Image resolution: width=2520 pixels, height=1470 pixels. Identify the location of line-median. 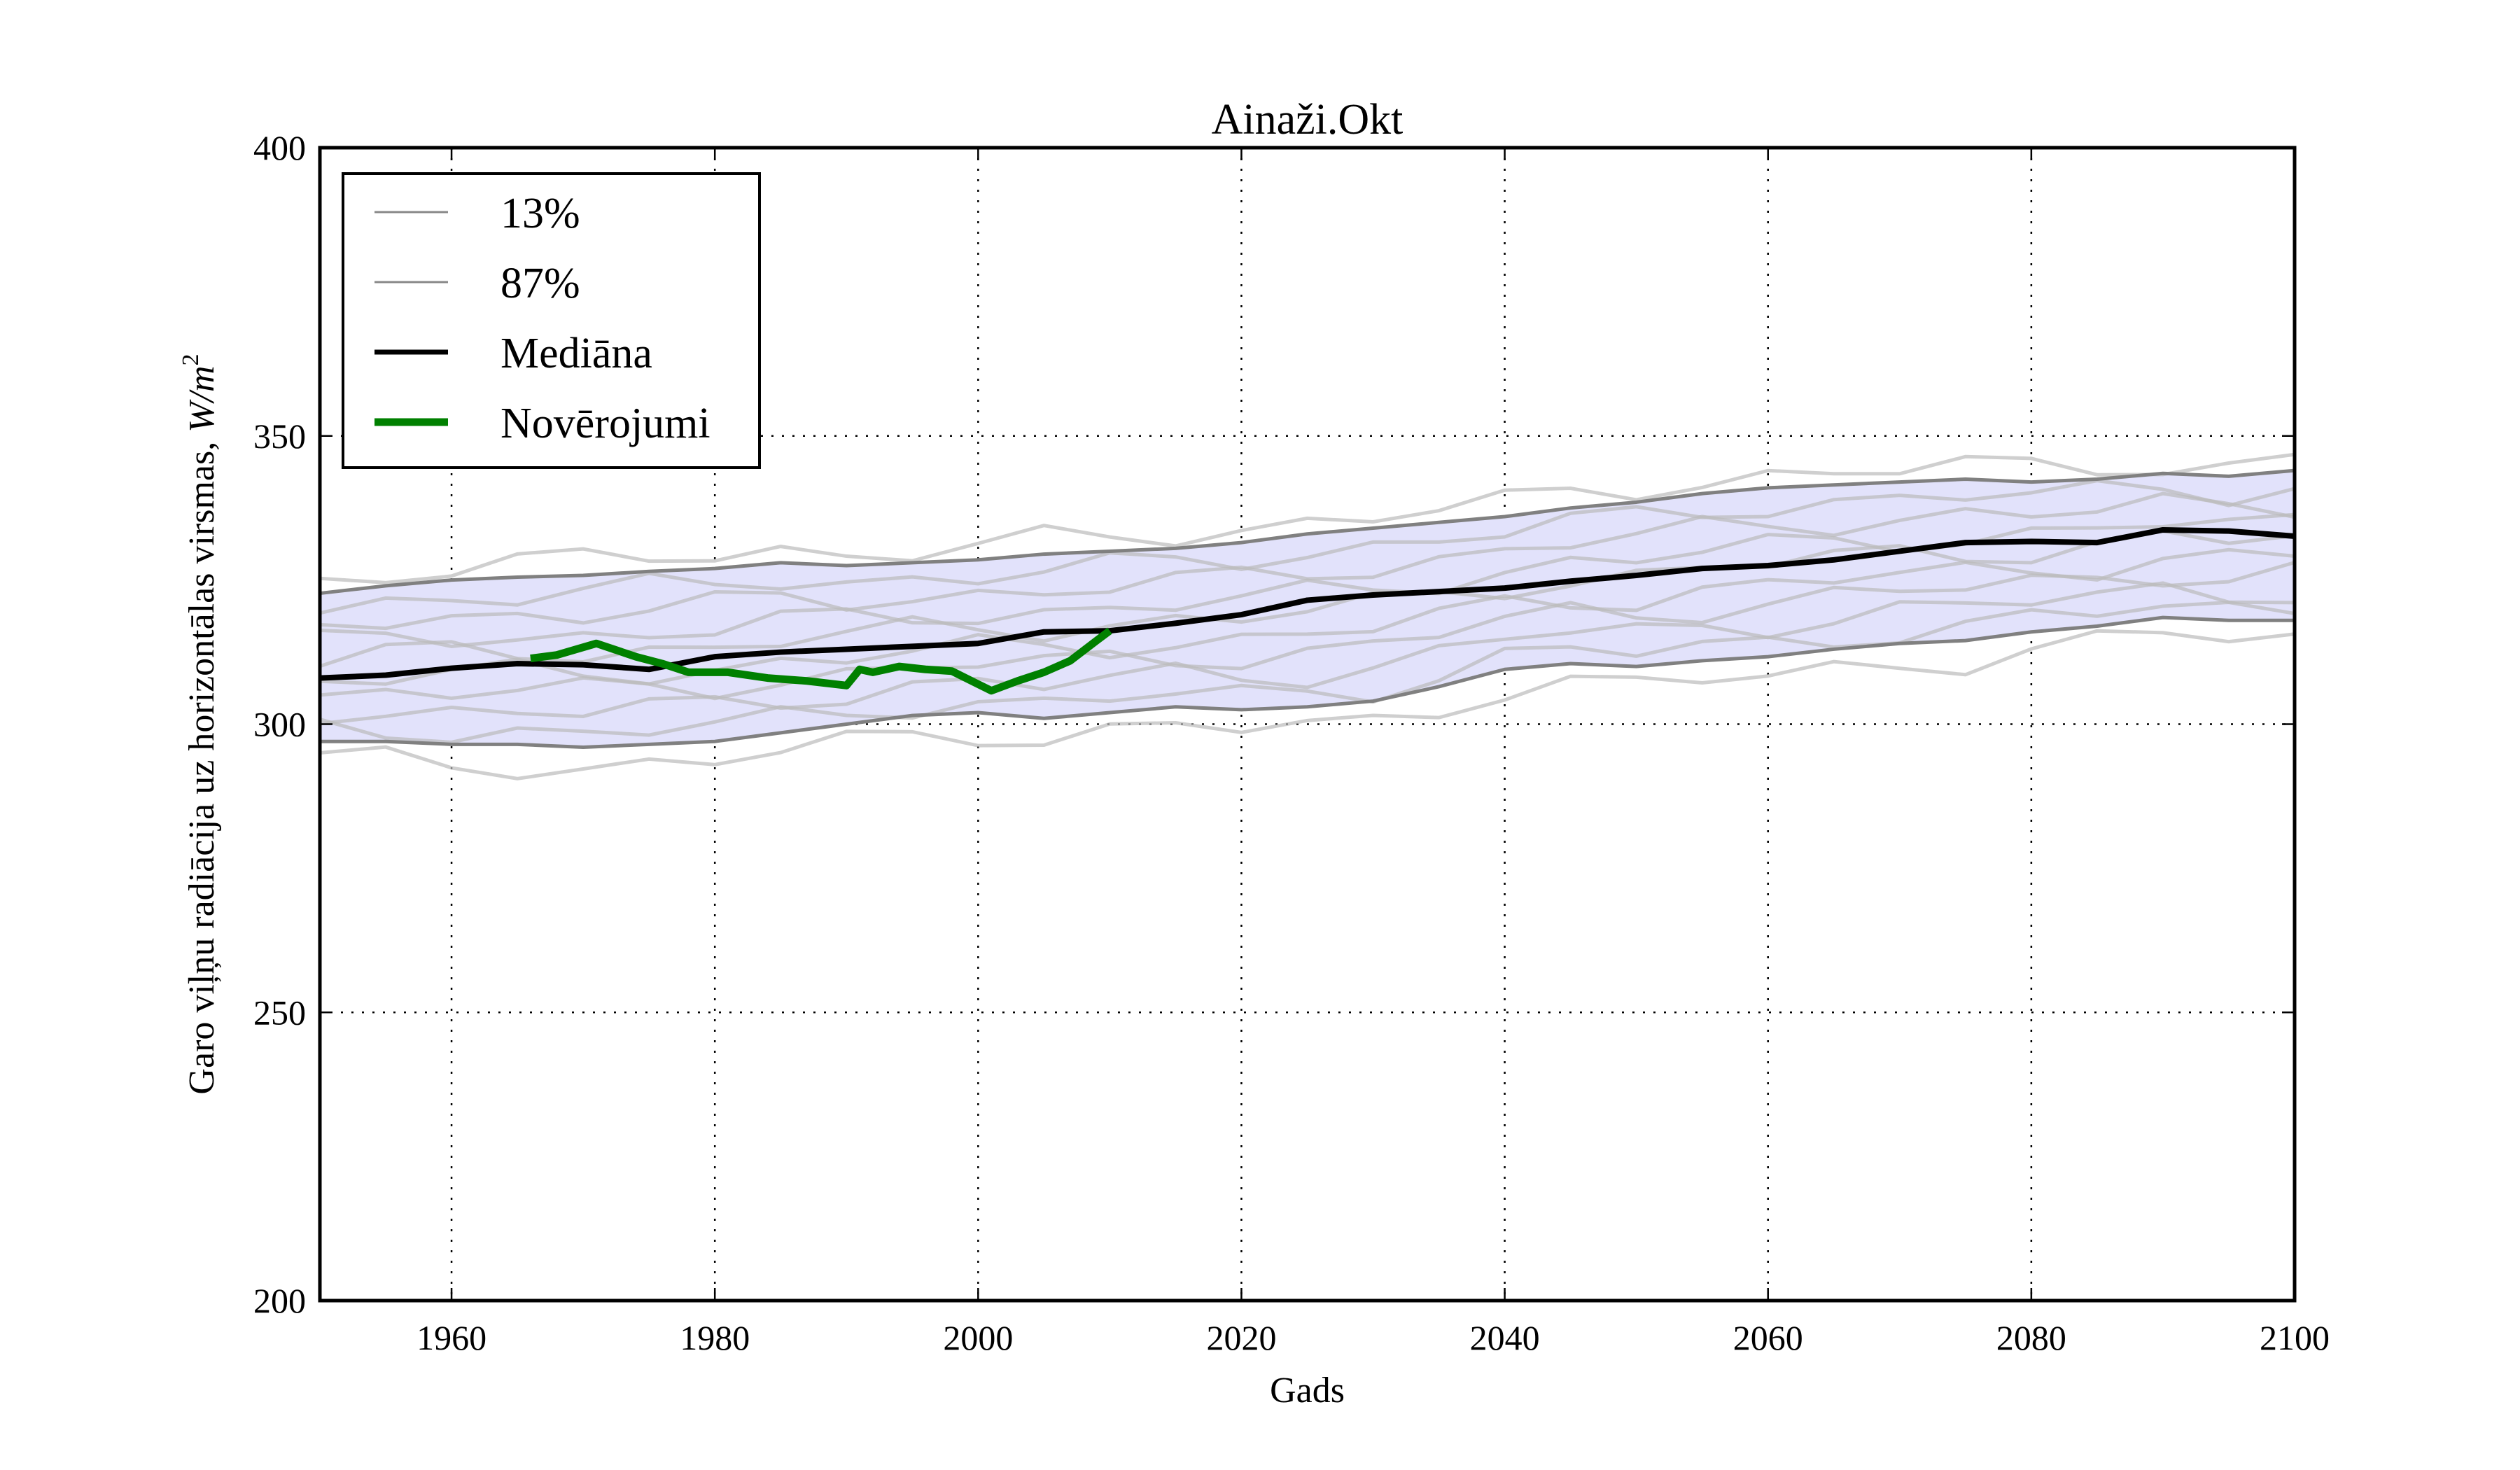
(1307, 603).